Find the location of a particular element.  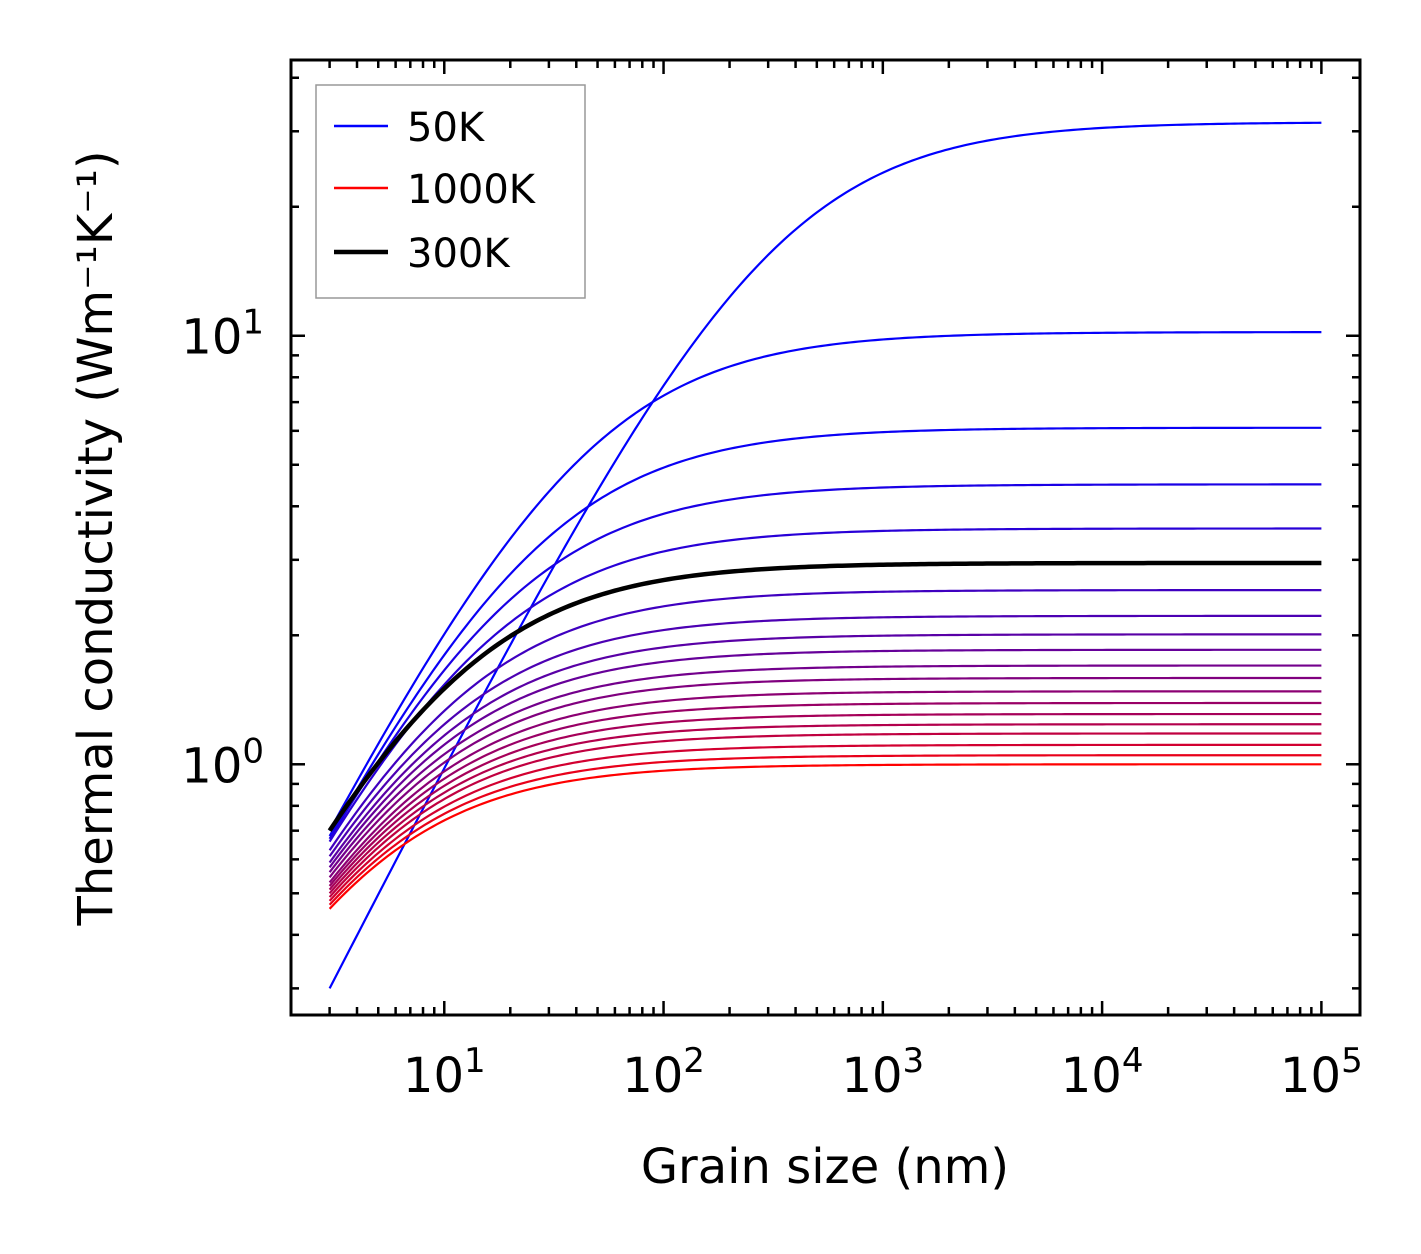

legend-frame is located at coordinates (450, 191).